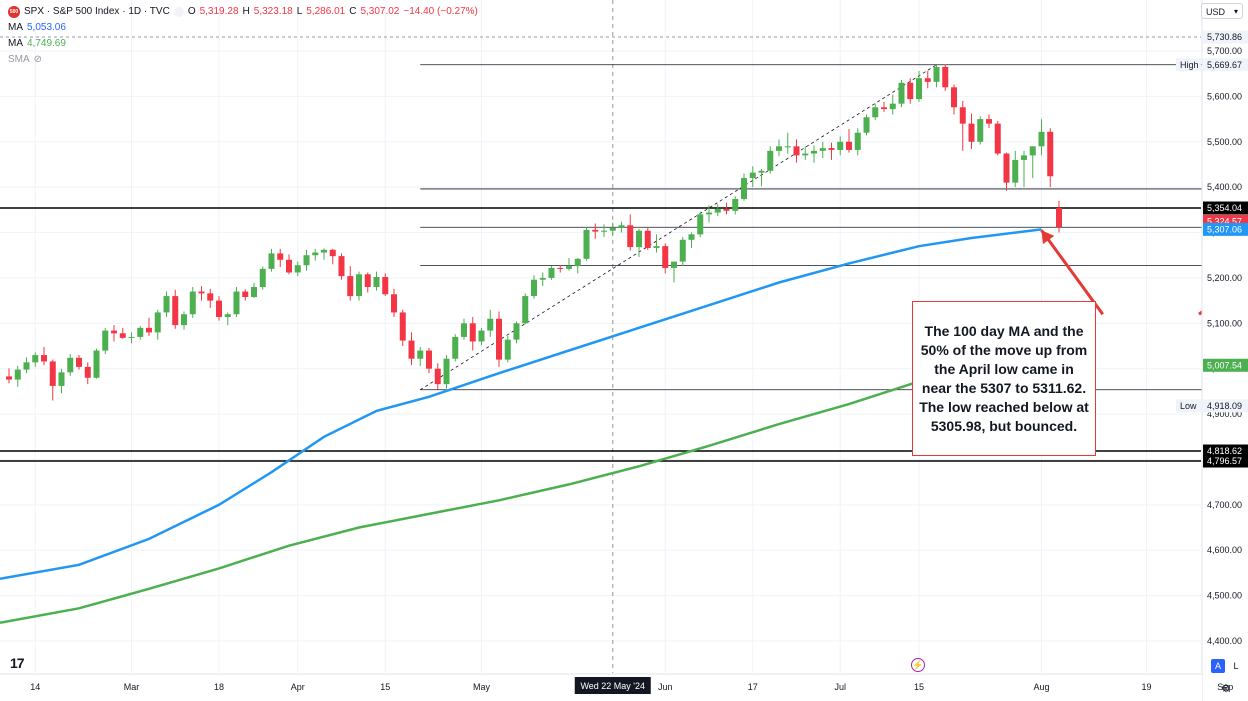  Describe the element at coordinates (385, 687) in the screenshot. I see `time-tick-label: 15` at that location.